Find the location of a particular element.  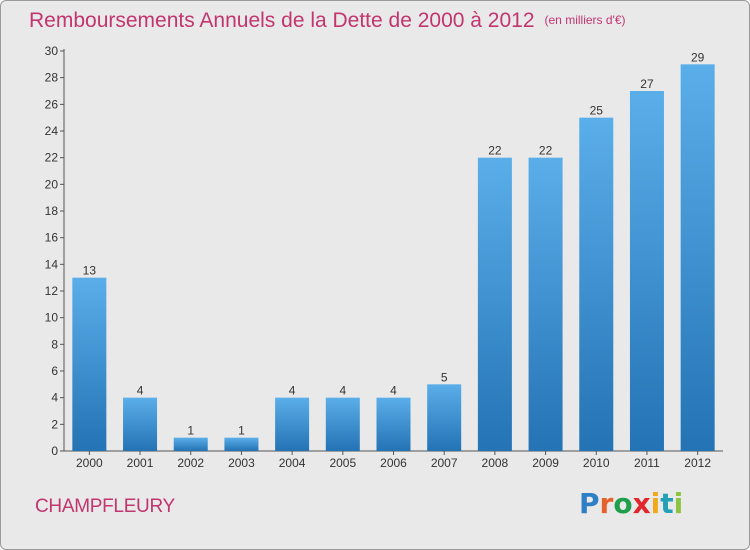

x-tick-label: 2012 is located at coordinates (697, 463).